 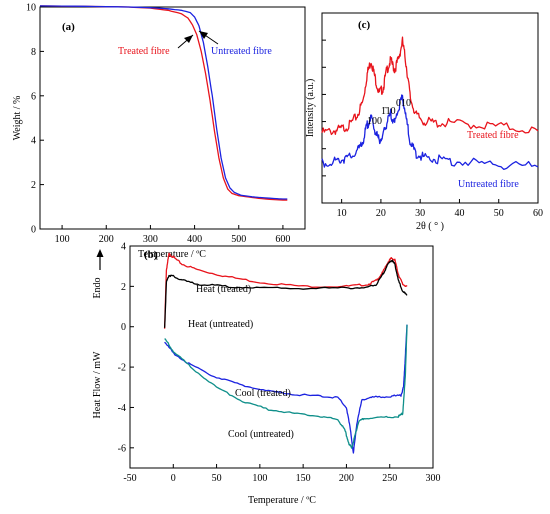 I want to click on c-xtick-label: 40, so click(x=459, y=213).